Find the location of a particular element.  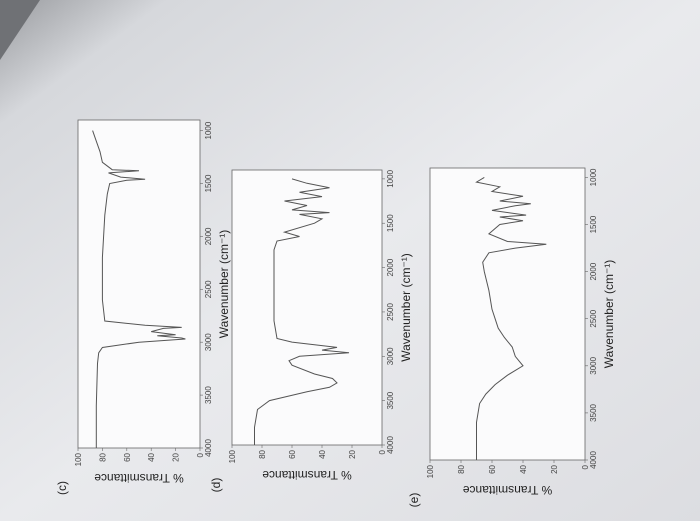

panel-label: (c) is located at coordinates (62, 488).